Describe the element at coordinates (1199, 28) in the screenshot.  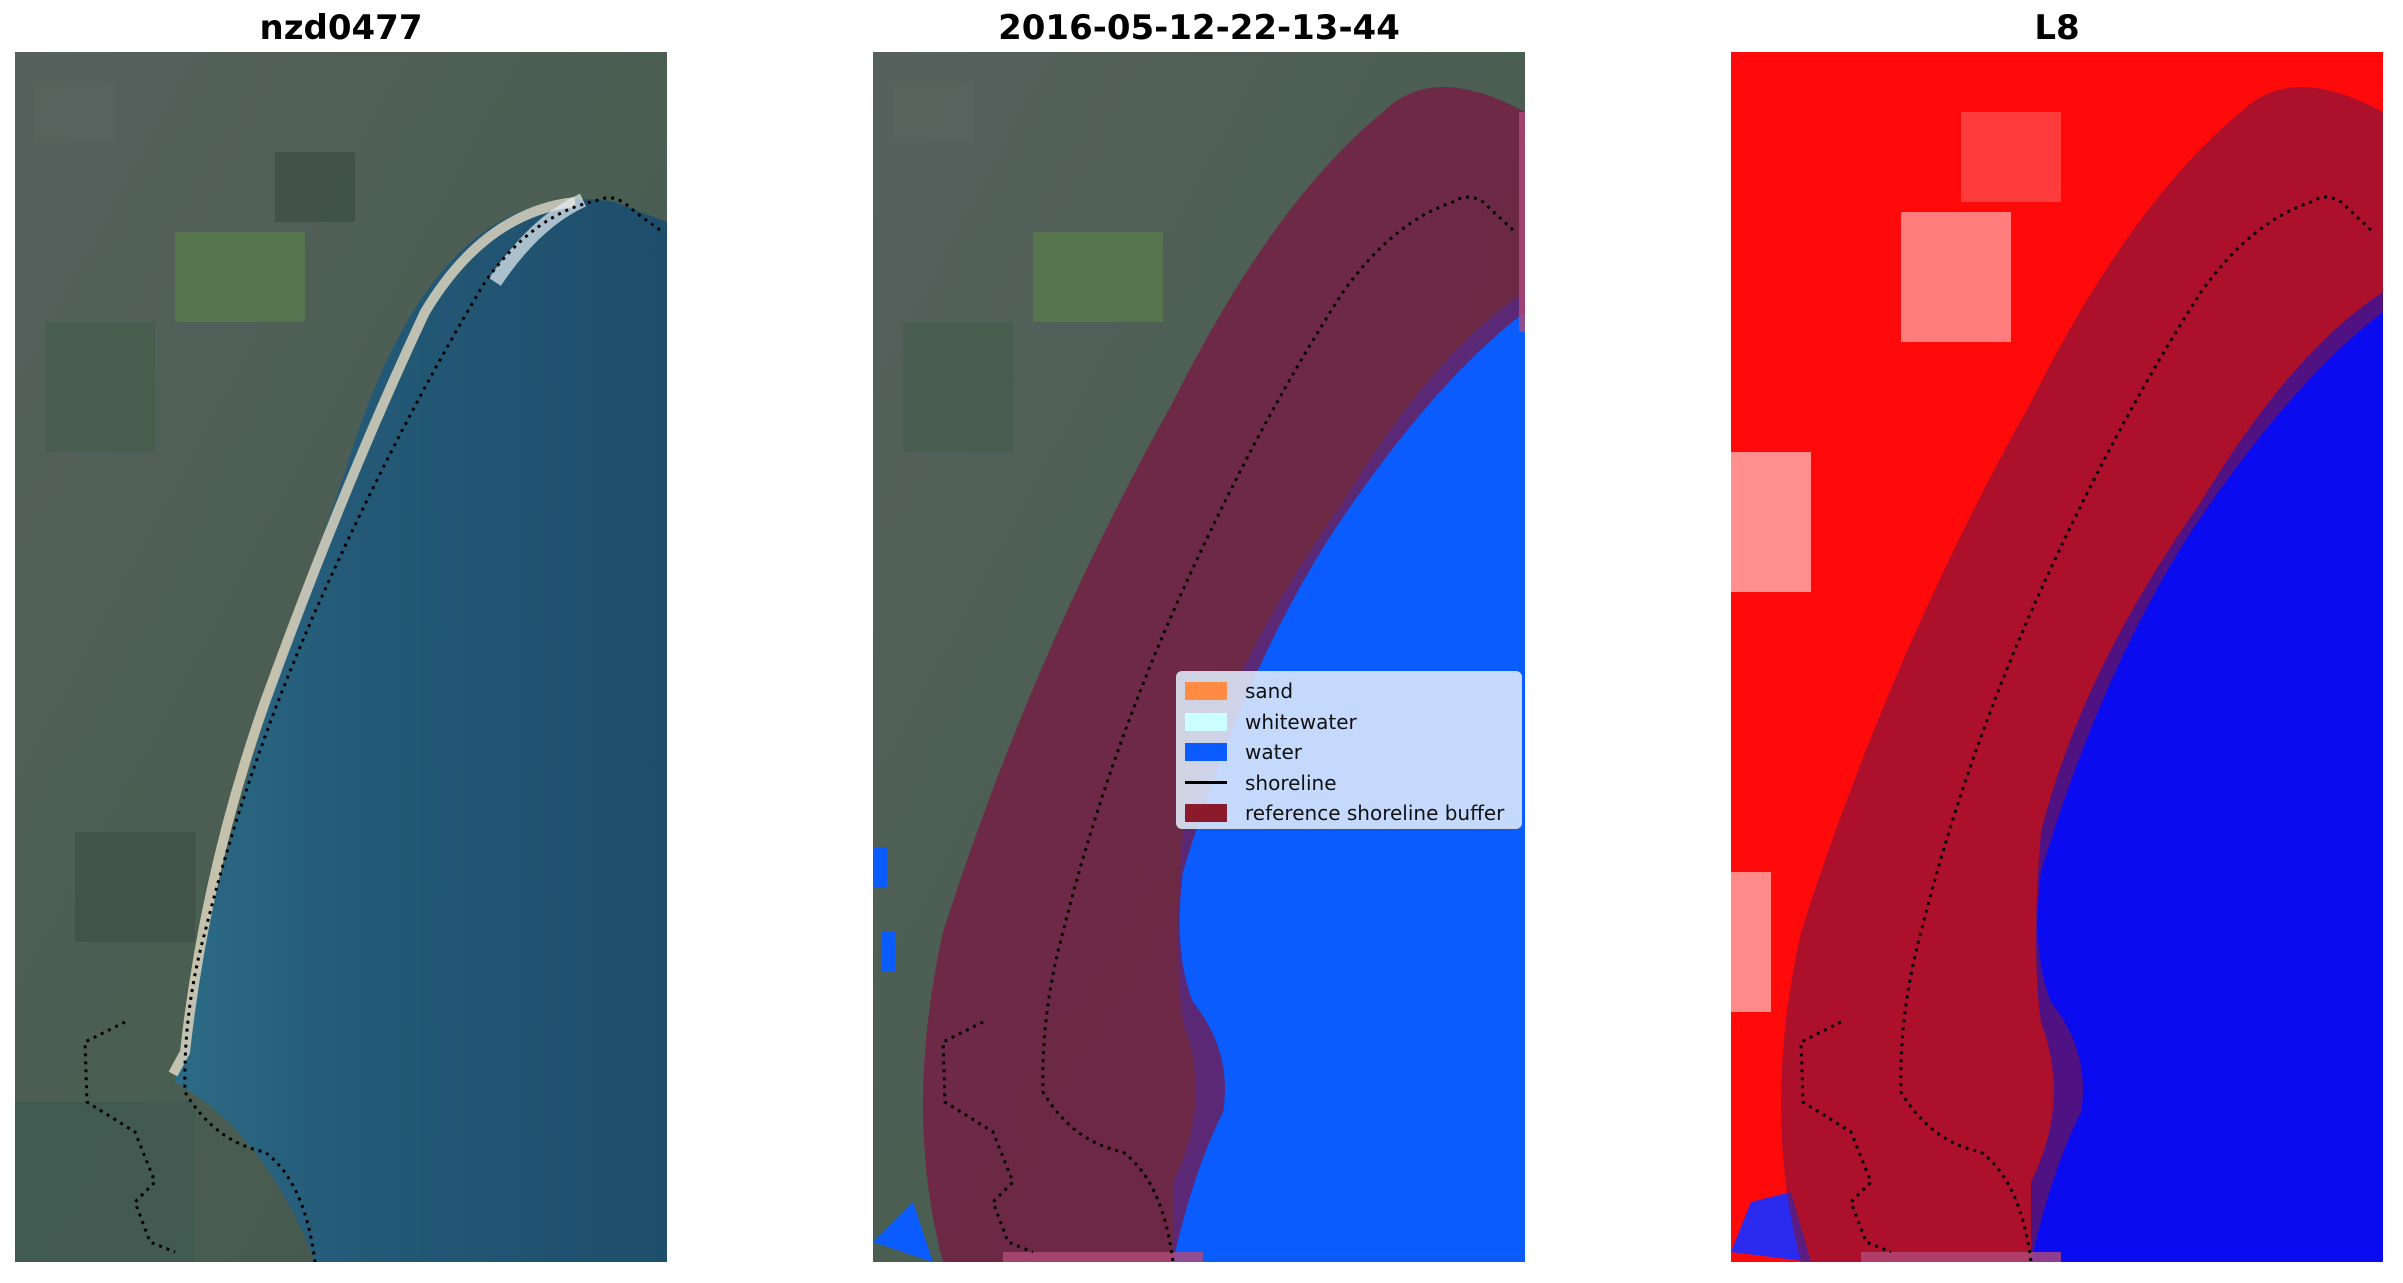
I see `panel-title-classified: 2016-05-12-22-13-44` at that location.